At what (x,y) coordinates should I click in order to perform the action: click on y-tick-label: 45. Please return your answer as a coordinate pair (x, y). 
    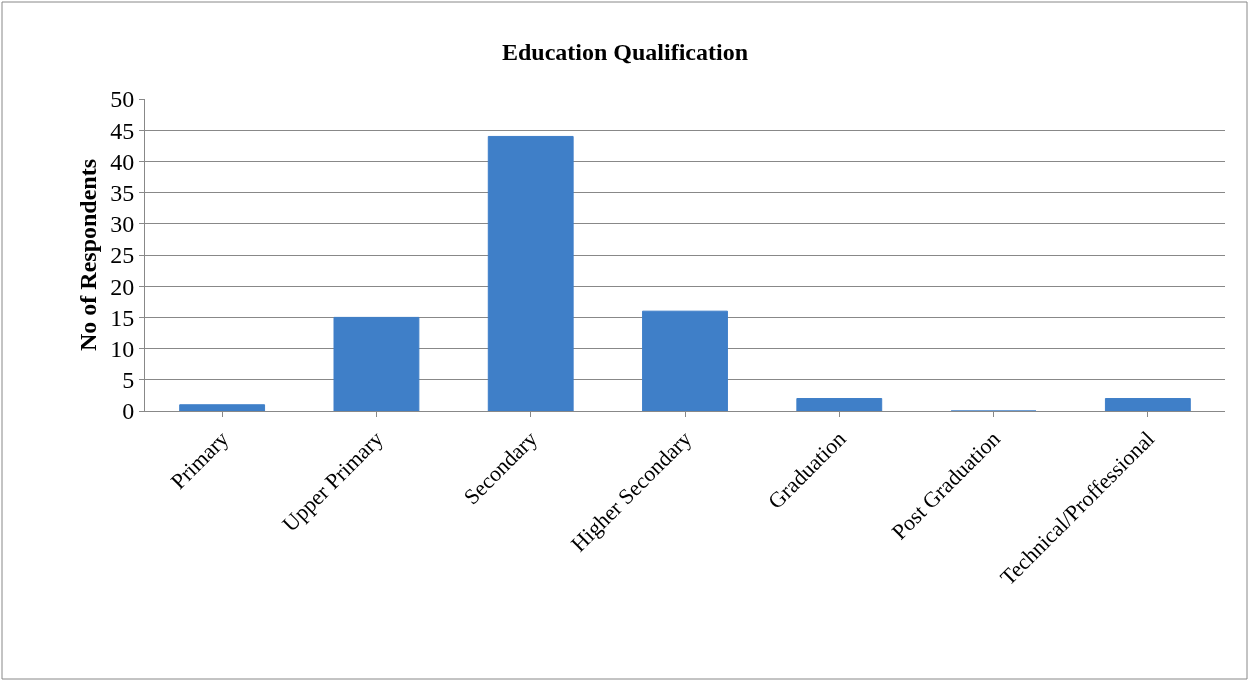
    Looking at the image, I should click on (122, 130).